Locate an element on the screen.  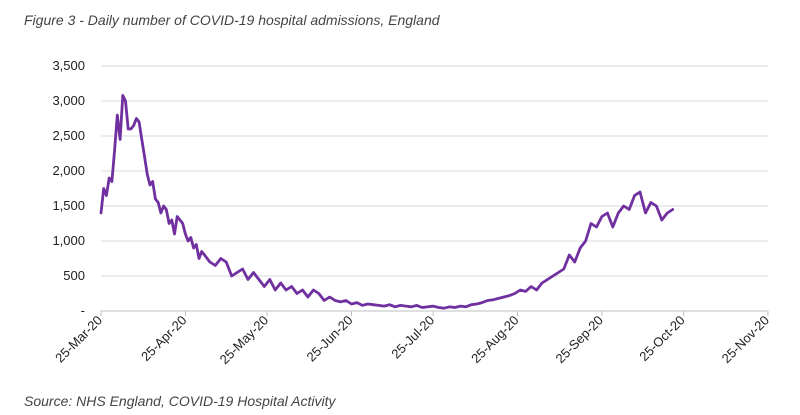
x-tick-label: 25-Jul-20 is located at coordinates (412, 337).